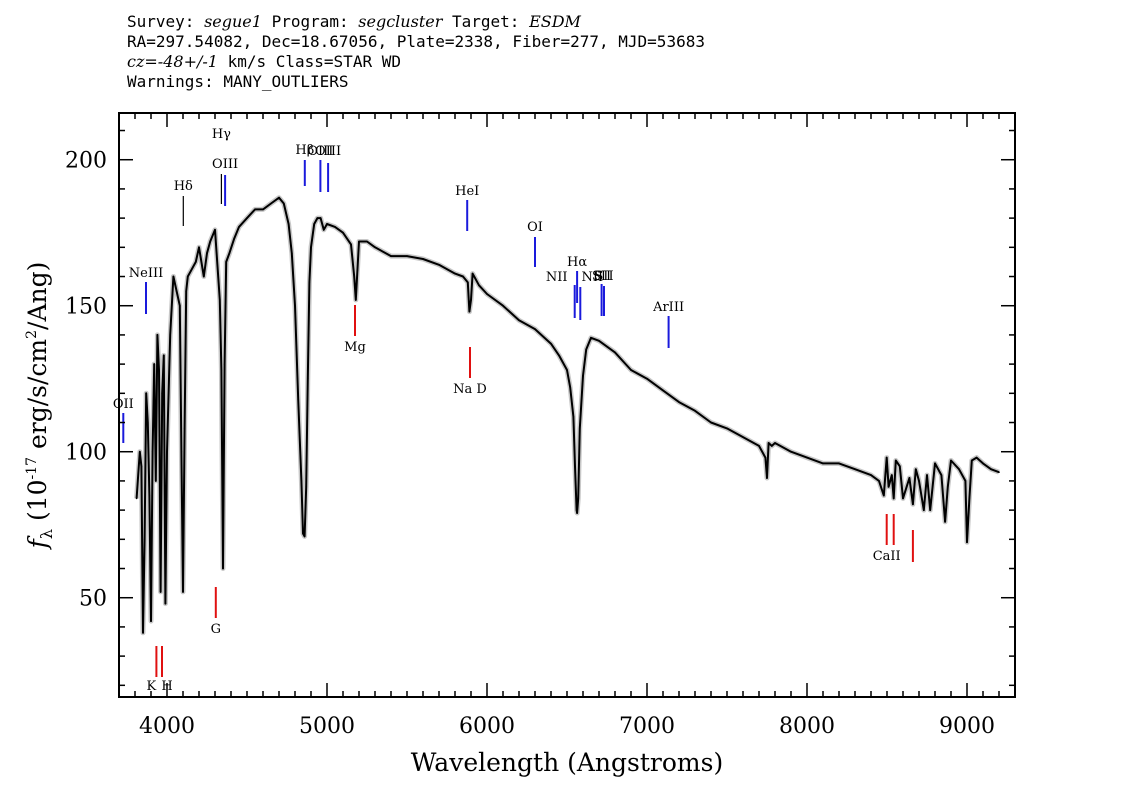  What do you see at coordinates (470, 389) in the screenshot?
I see `line-label-20: Na D` at bounding box center [470, 389].